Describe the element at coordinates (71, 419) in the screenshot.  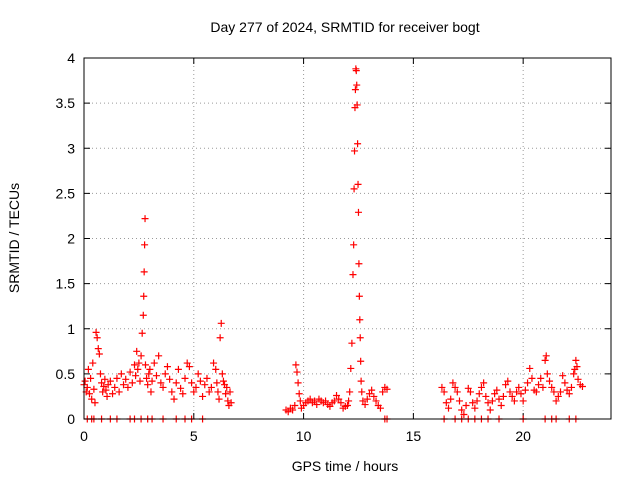
I see `y-tick-label: 0` at that location.